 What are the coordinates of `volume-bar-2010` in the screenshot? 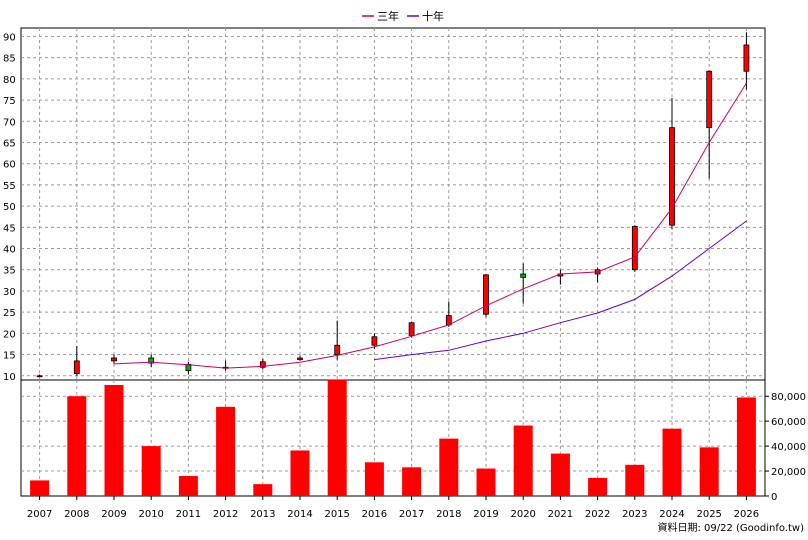 It's located at (151, 471).